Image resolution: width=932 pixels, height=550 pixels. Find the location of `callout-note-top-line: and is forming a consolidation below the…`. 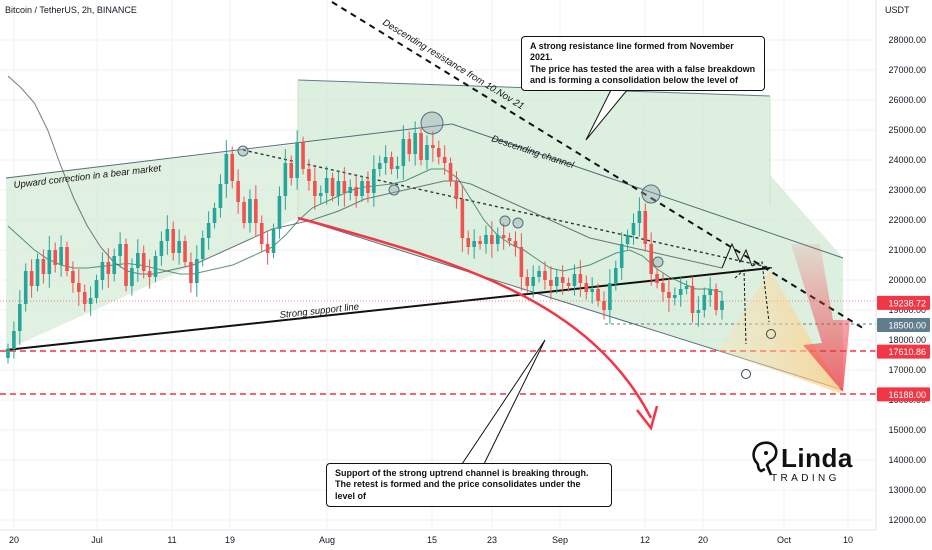

callout-note-top-line: and is forming a consolidation below the… is located at coordinates (634, 79).